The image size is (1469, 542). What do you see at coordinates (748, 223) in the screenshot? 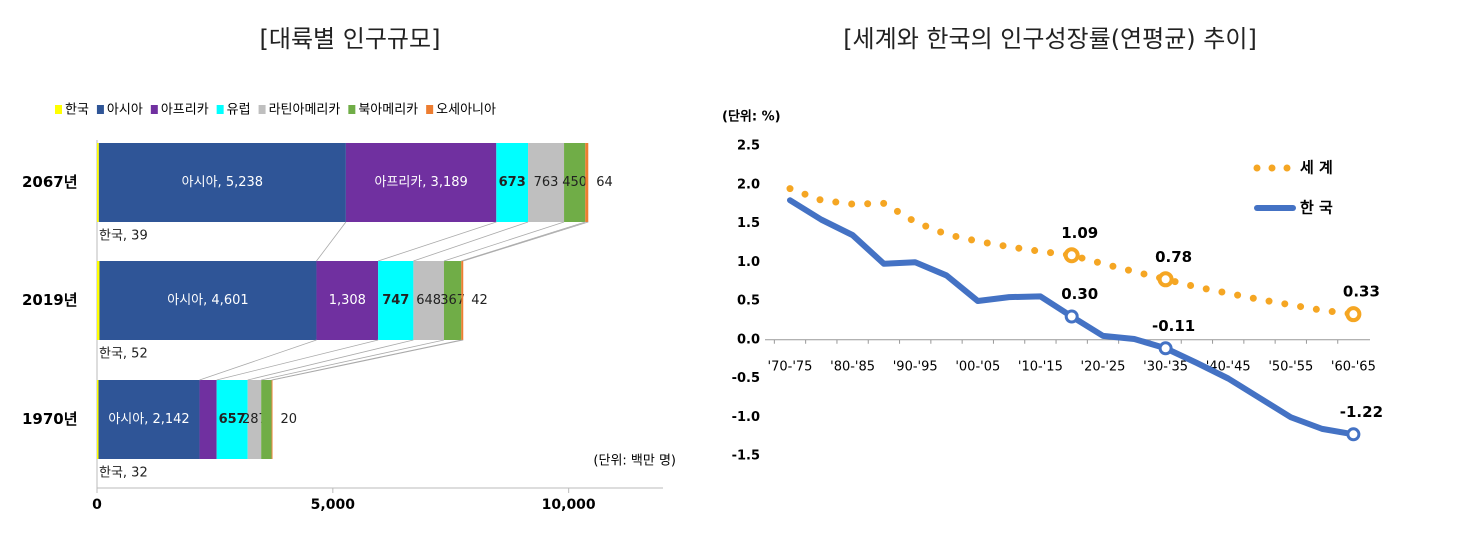
I see `y-tick-label: 1.5` at bounding box center [748, 223].